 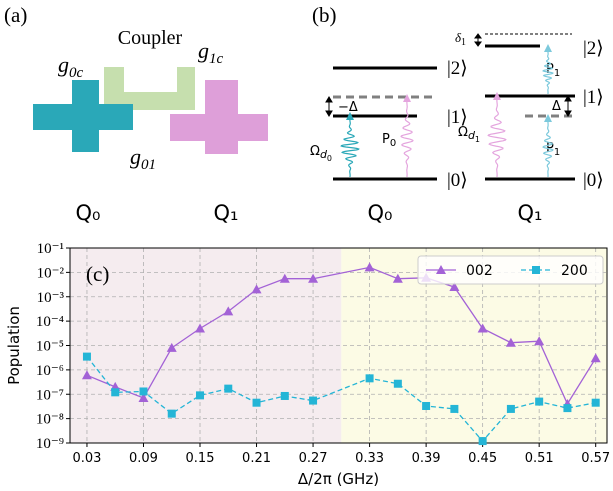 What do you see at coordinates (200, 458) in the screenshot?
I see `x-tick-label: 0.15` at bounding box center [200, 458].